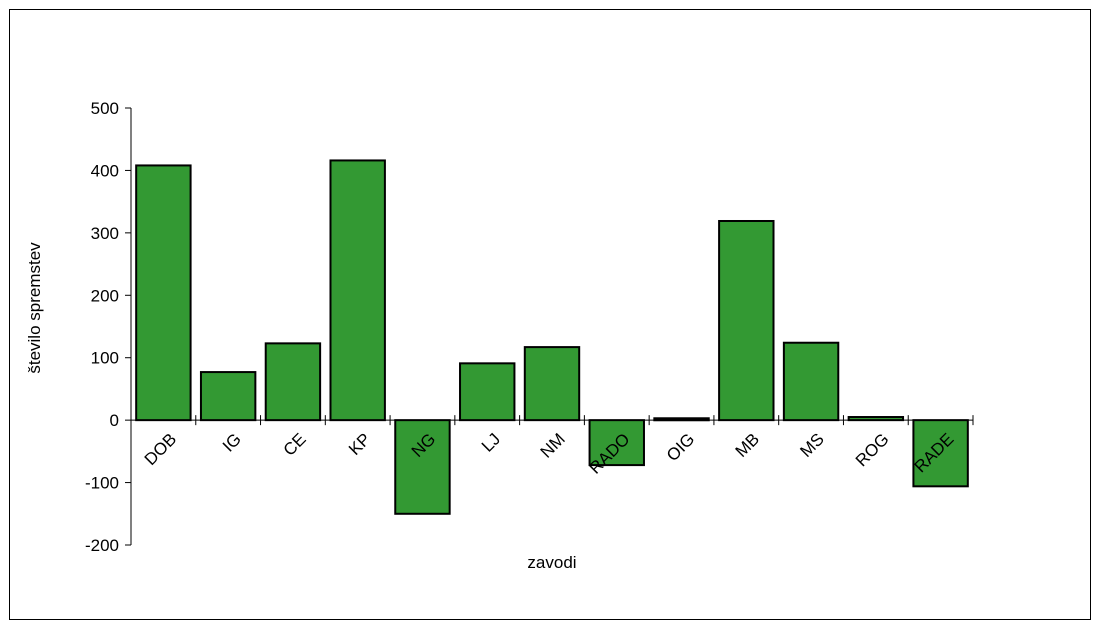  I want to click on x-tick-label: IG, so click(232, 443).